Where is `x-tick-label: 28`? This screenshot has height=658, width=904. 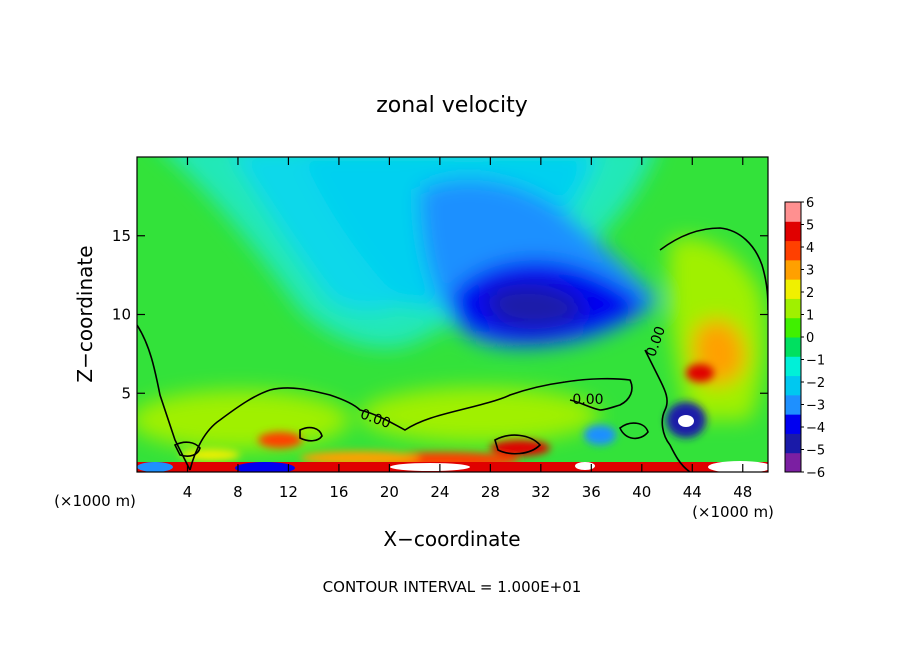
x-tick-label: 28 is located at coordinates (490, 492).